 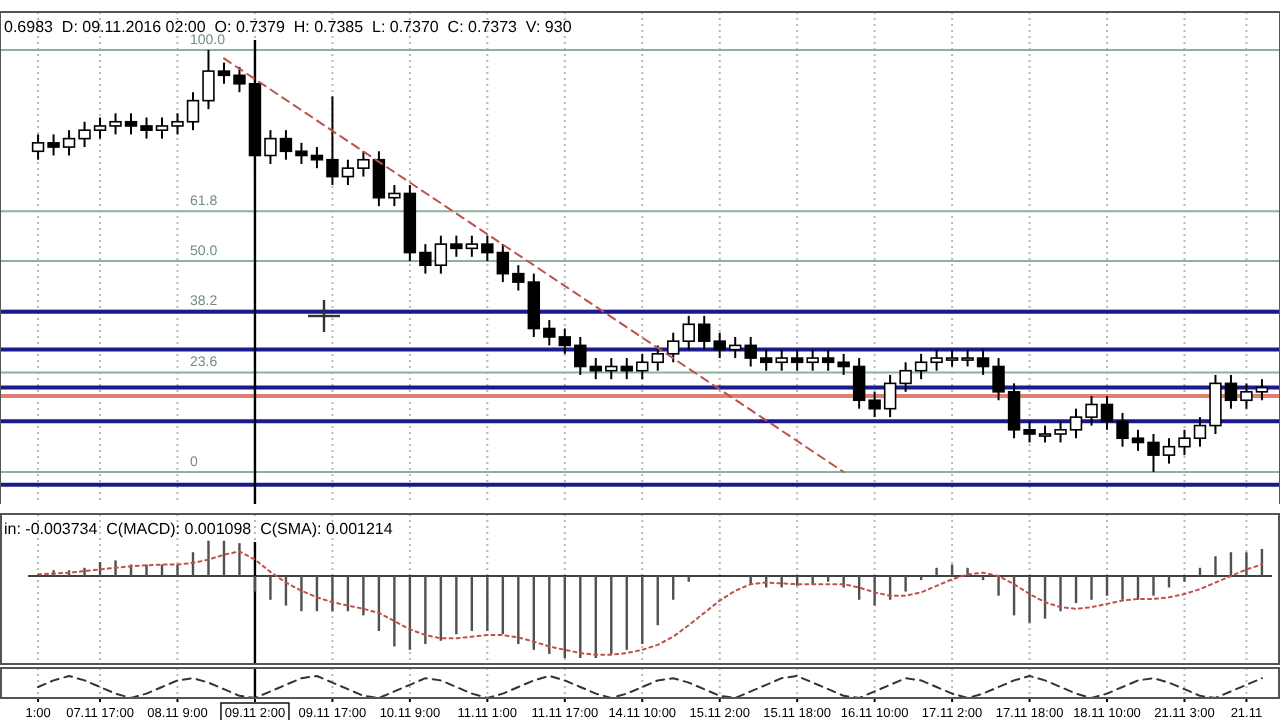 What do you see at coordinates (199, 529) in the screenshot?
I see `text: in: -0.003734 C(MACD): 0.001098 C(SMA): 0.001214` at bounding box center [199, 529].